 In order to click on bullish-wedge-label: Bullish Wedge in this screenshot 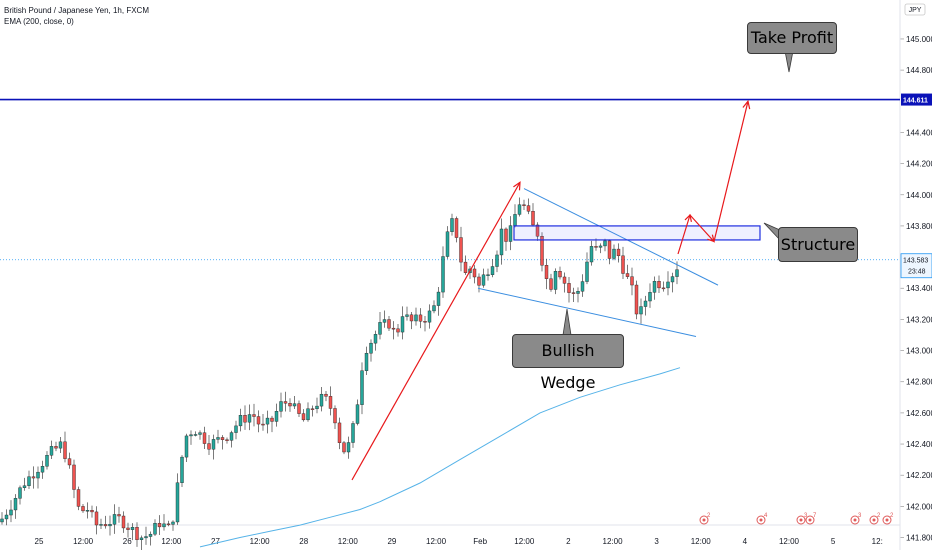, I will do `click(568, 366)`.